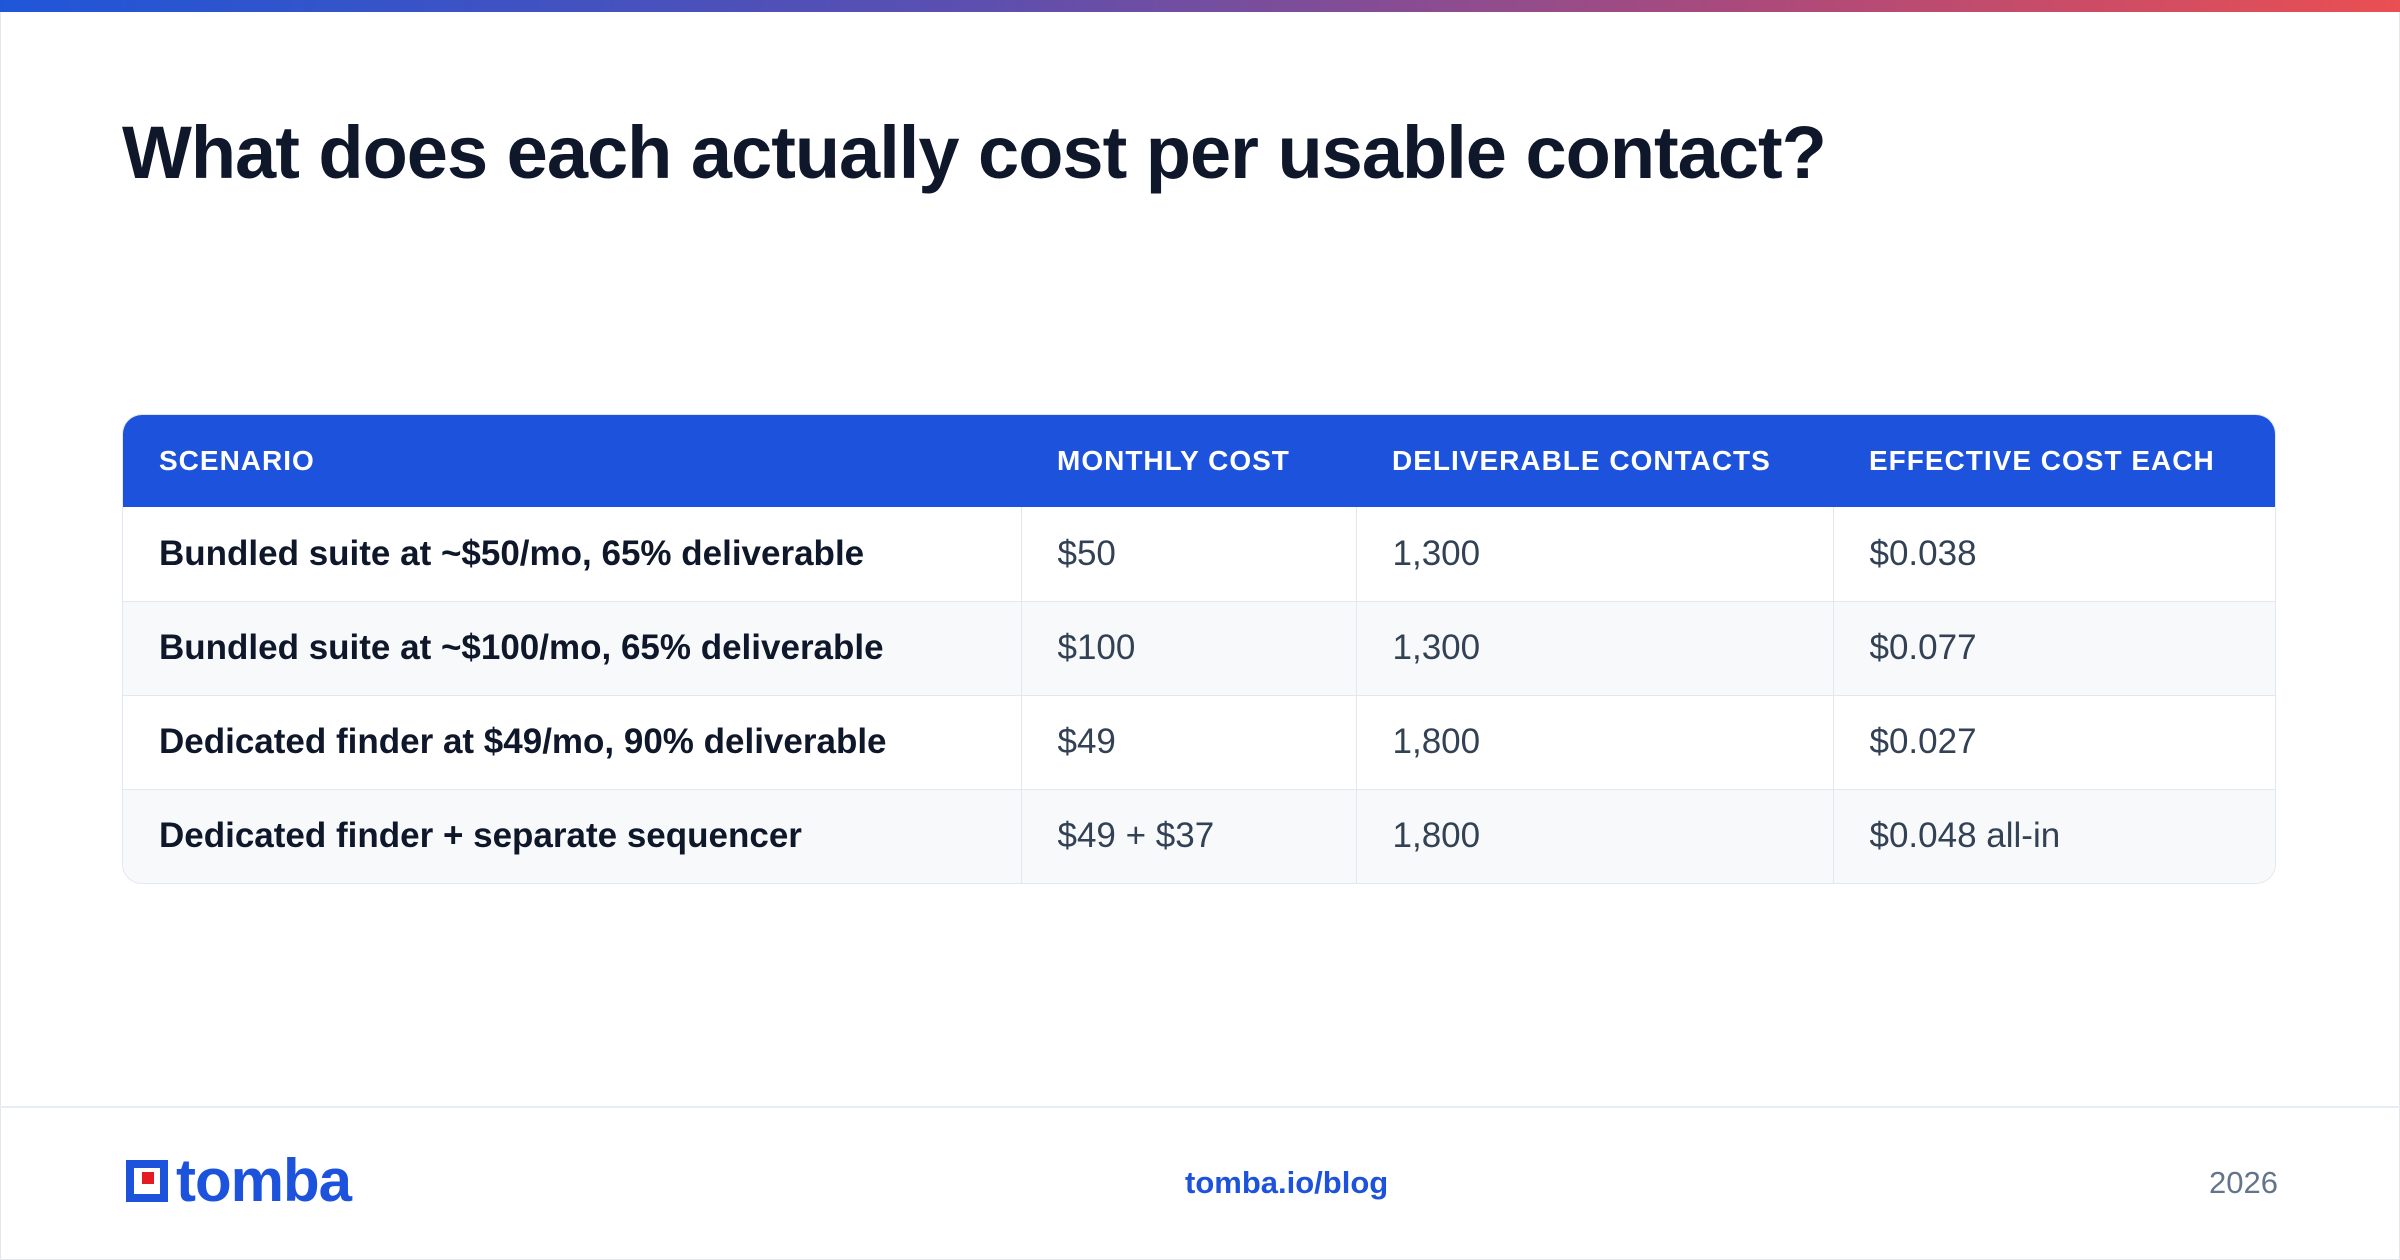 The height and width of the screenshot is (1260, 2400). What do you see at coordinates (1188, 835) in the screenshot?
I see `cell-monthly-cost: $49 + $37` at bounding box center [1188, 835].